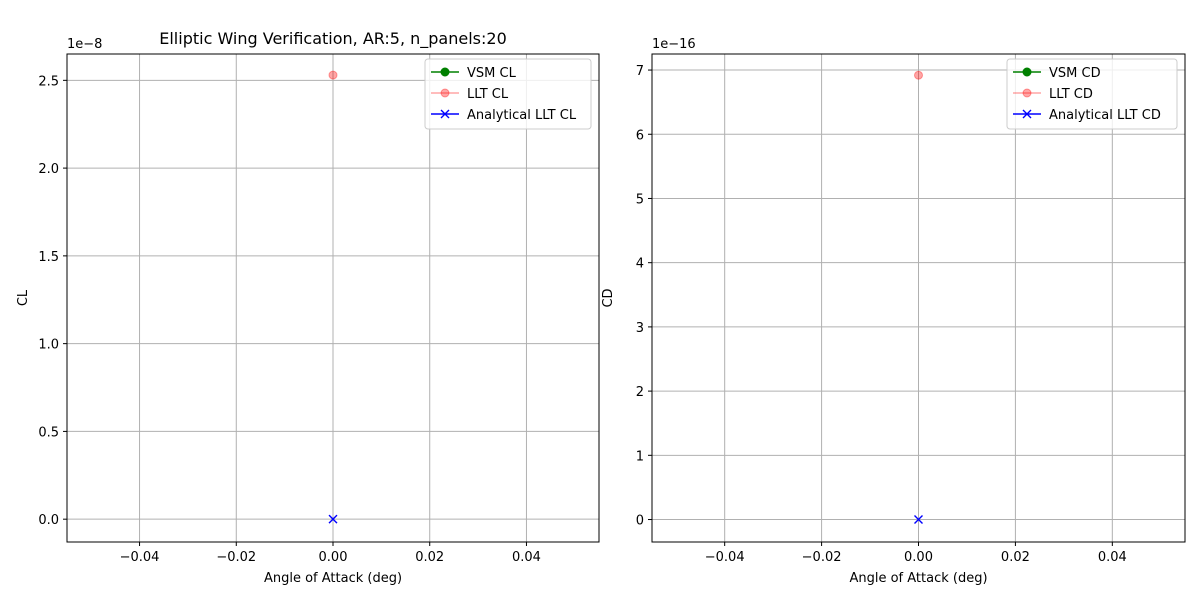 Image resolution: width=1200 pixels, height=600 pixels. Describe the element at coordinates (488, 94) in the screenshot. I see `legend-label: LLT CL` at that location.